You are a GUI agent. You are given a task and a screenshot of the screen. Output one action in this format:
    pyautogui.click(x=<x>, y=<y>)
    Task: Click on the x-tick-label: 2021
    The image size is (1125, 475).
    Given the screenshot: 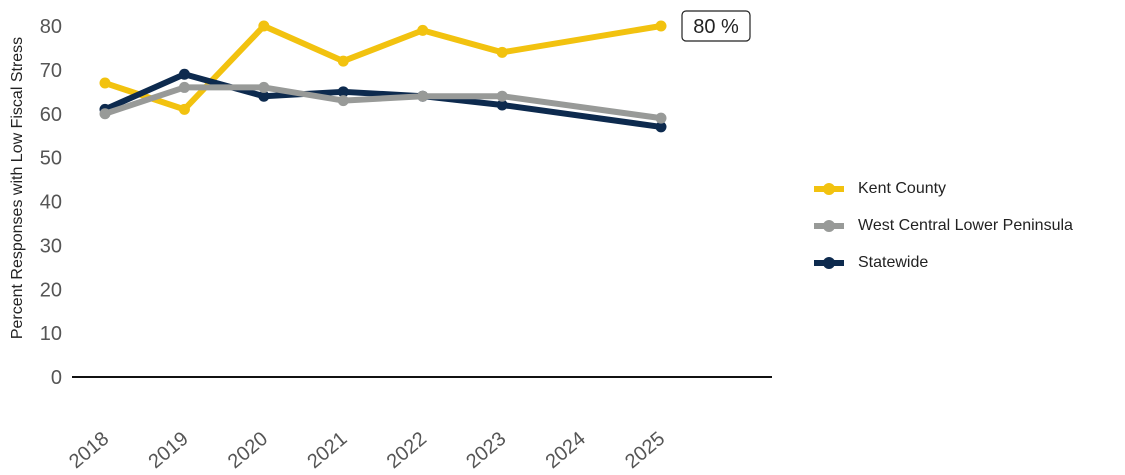 What is the action you would take?
    pyautogui.click(x=327, y=450)
    